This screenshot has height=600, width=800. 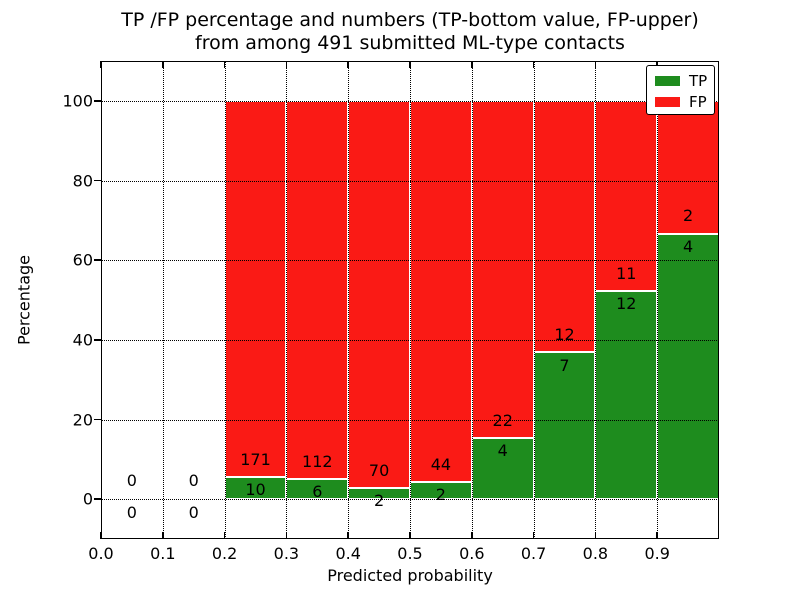 What do you see at coordinates (410, 553) in the screenshot?
I see `x-tick-label: 0.5` at bounding box center [410, 553].